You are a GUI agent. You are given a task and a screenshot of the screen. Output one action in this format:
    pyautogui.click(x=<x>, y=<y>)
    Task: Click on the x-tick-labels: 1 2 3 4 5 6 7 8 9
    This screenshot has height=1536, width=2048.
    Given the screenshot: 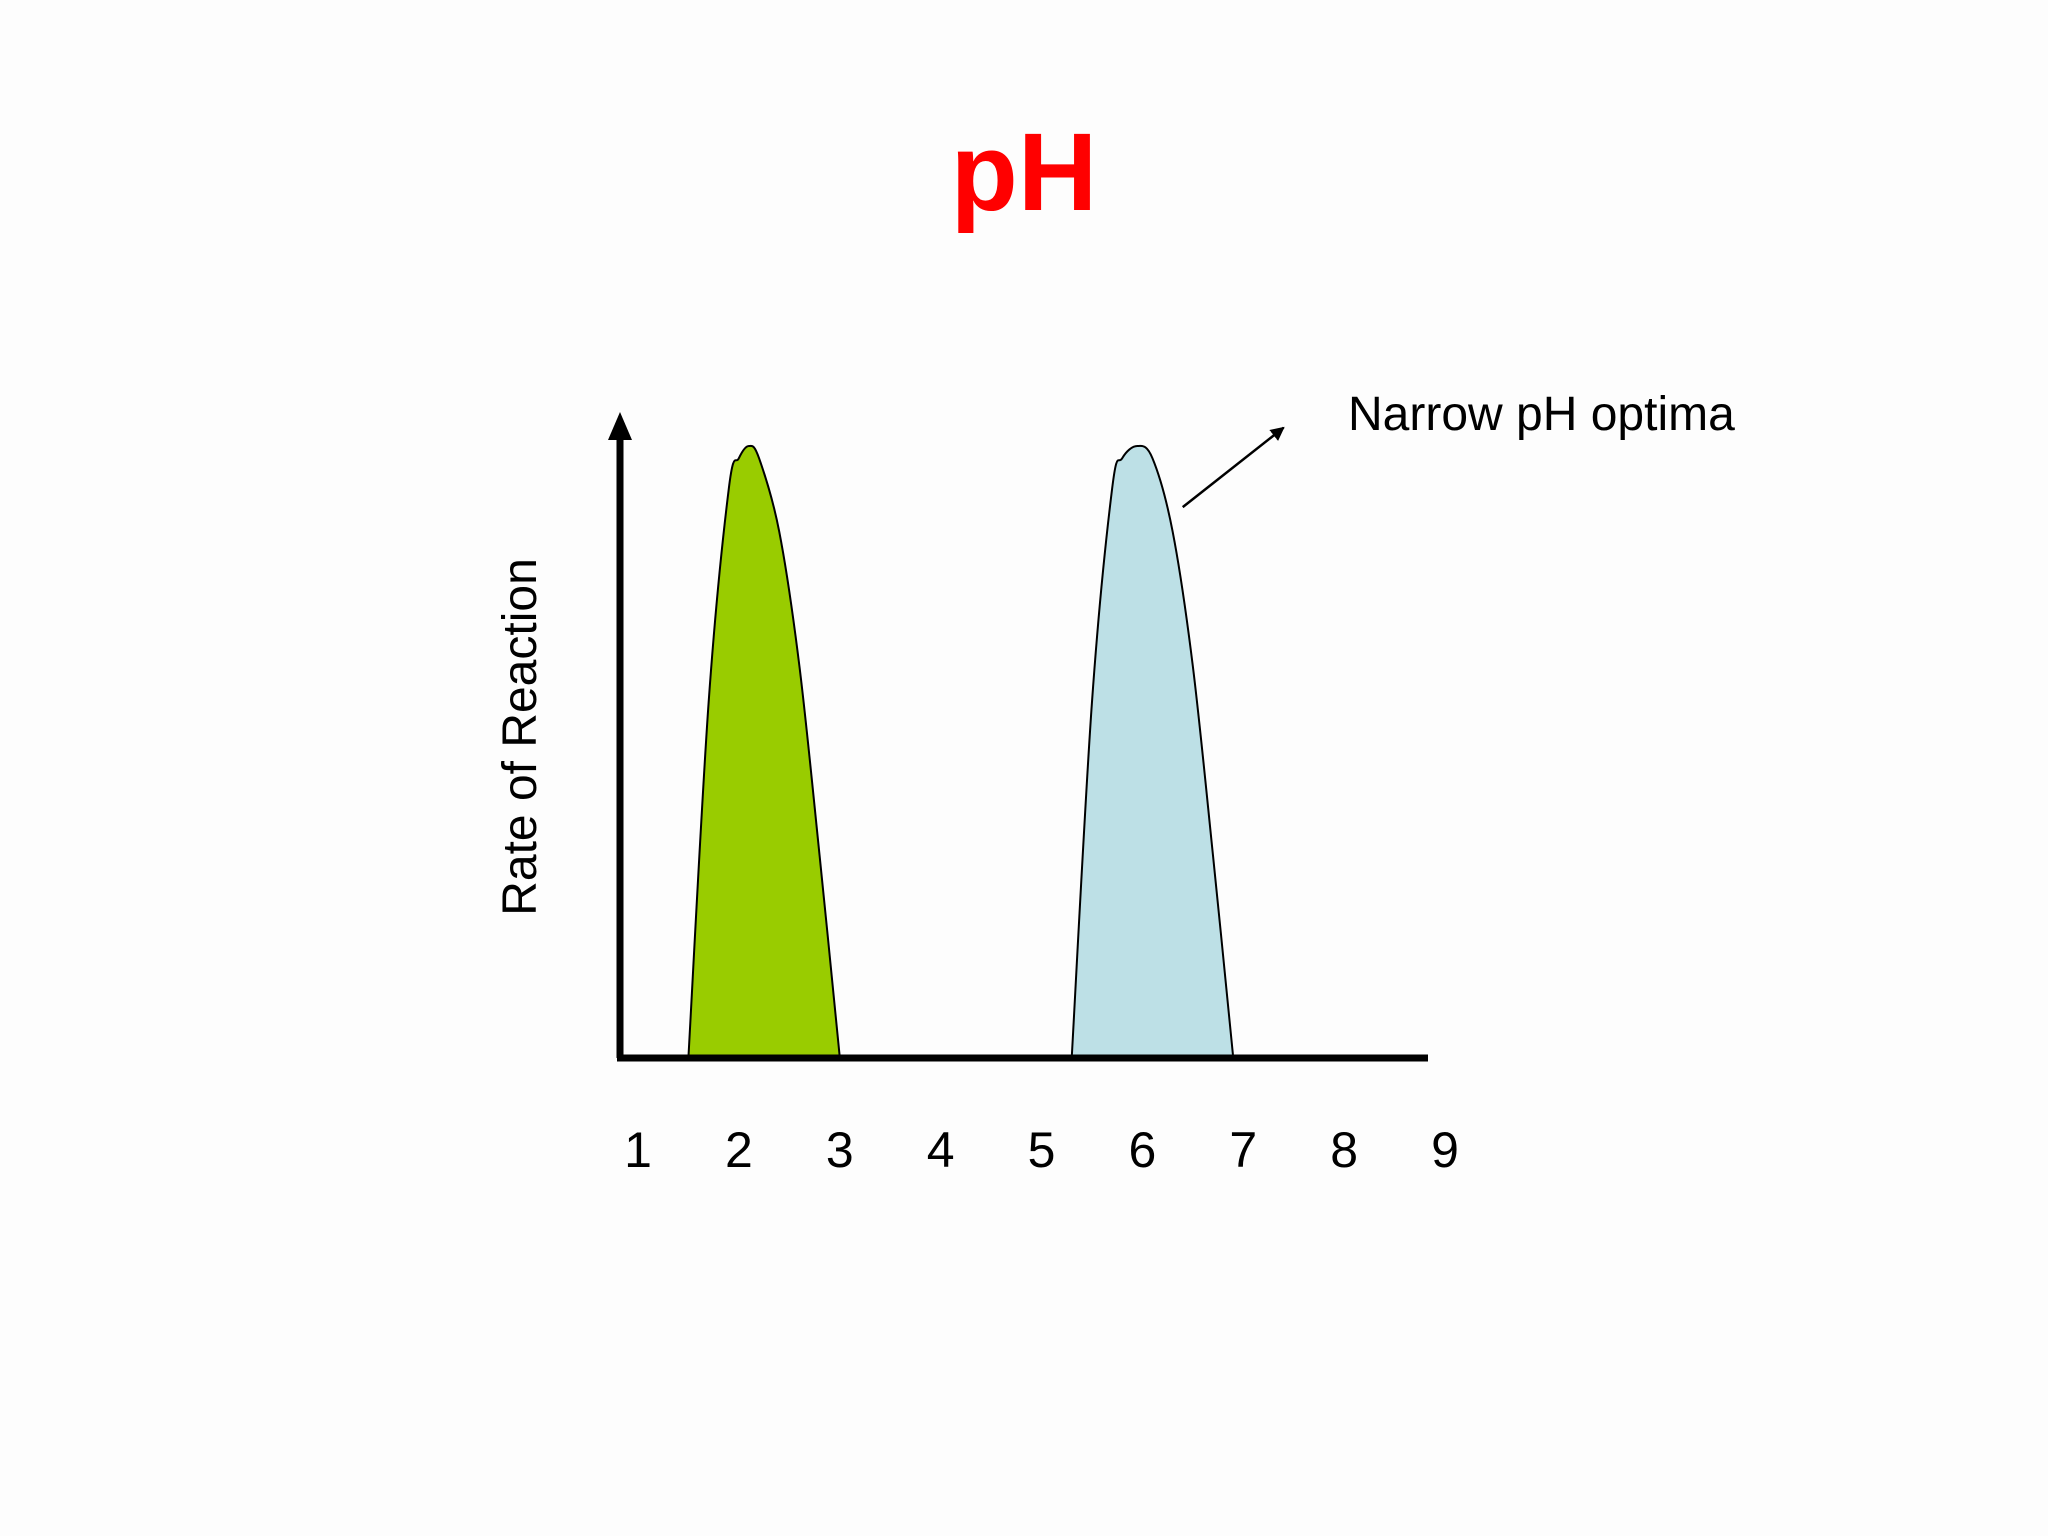 What is the action you would take?
    pyautogui.click(x=1041, y=1150)
    